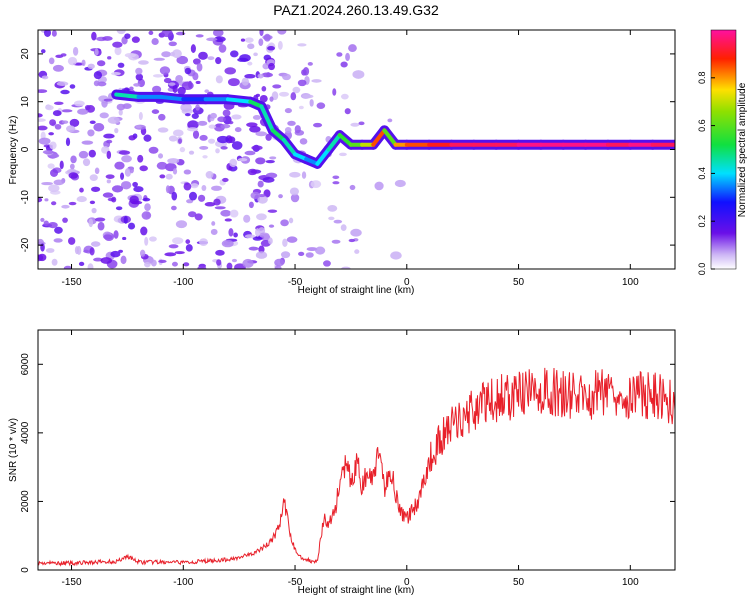 Image resolution: width=750 pixels, height=600 pixels. What do you see at coordinates (25, 244) in the screenshot?
I see `y-tick-label: -20` at bounding box center [25, 244].